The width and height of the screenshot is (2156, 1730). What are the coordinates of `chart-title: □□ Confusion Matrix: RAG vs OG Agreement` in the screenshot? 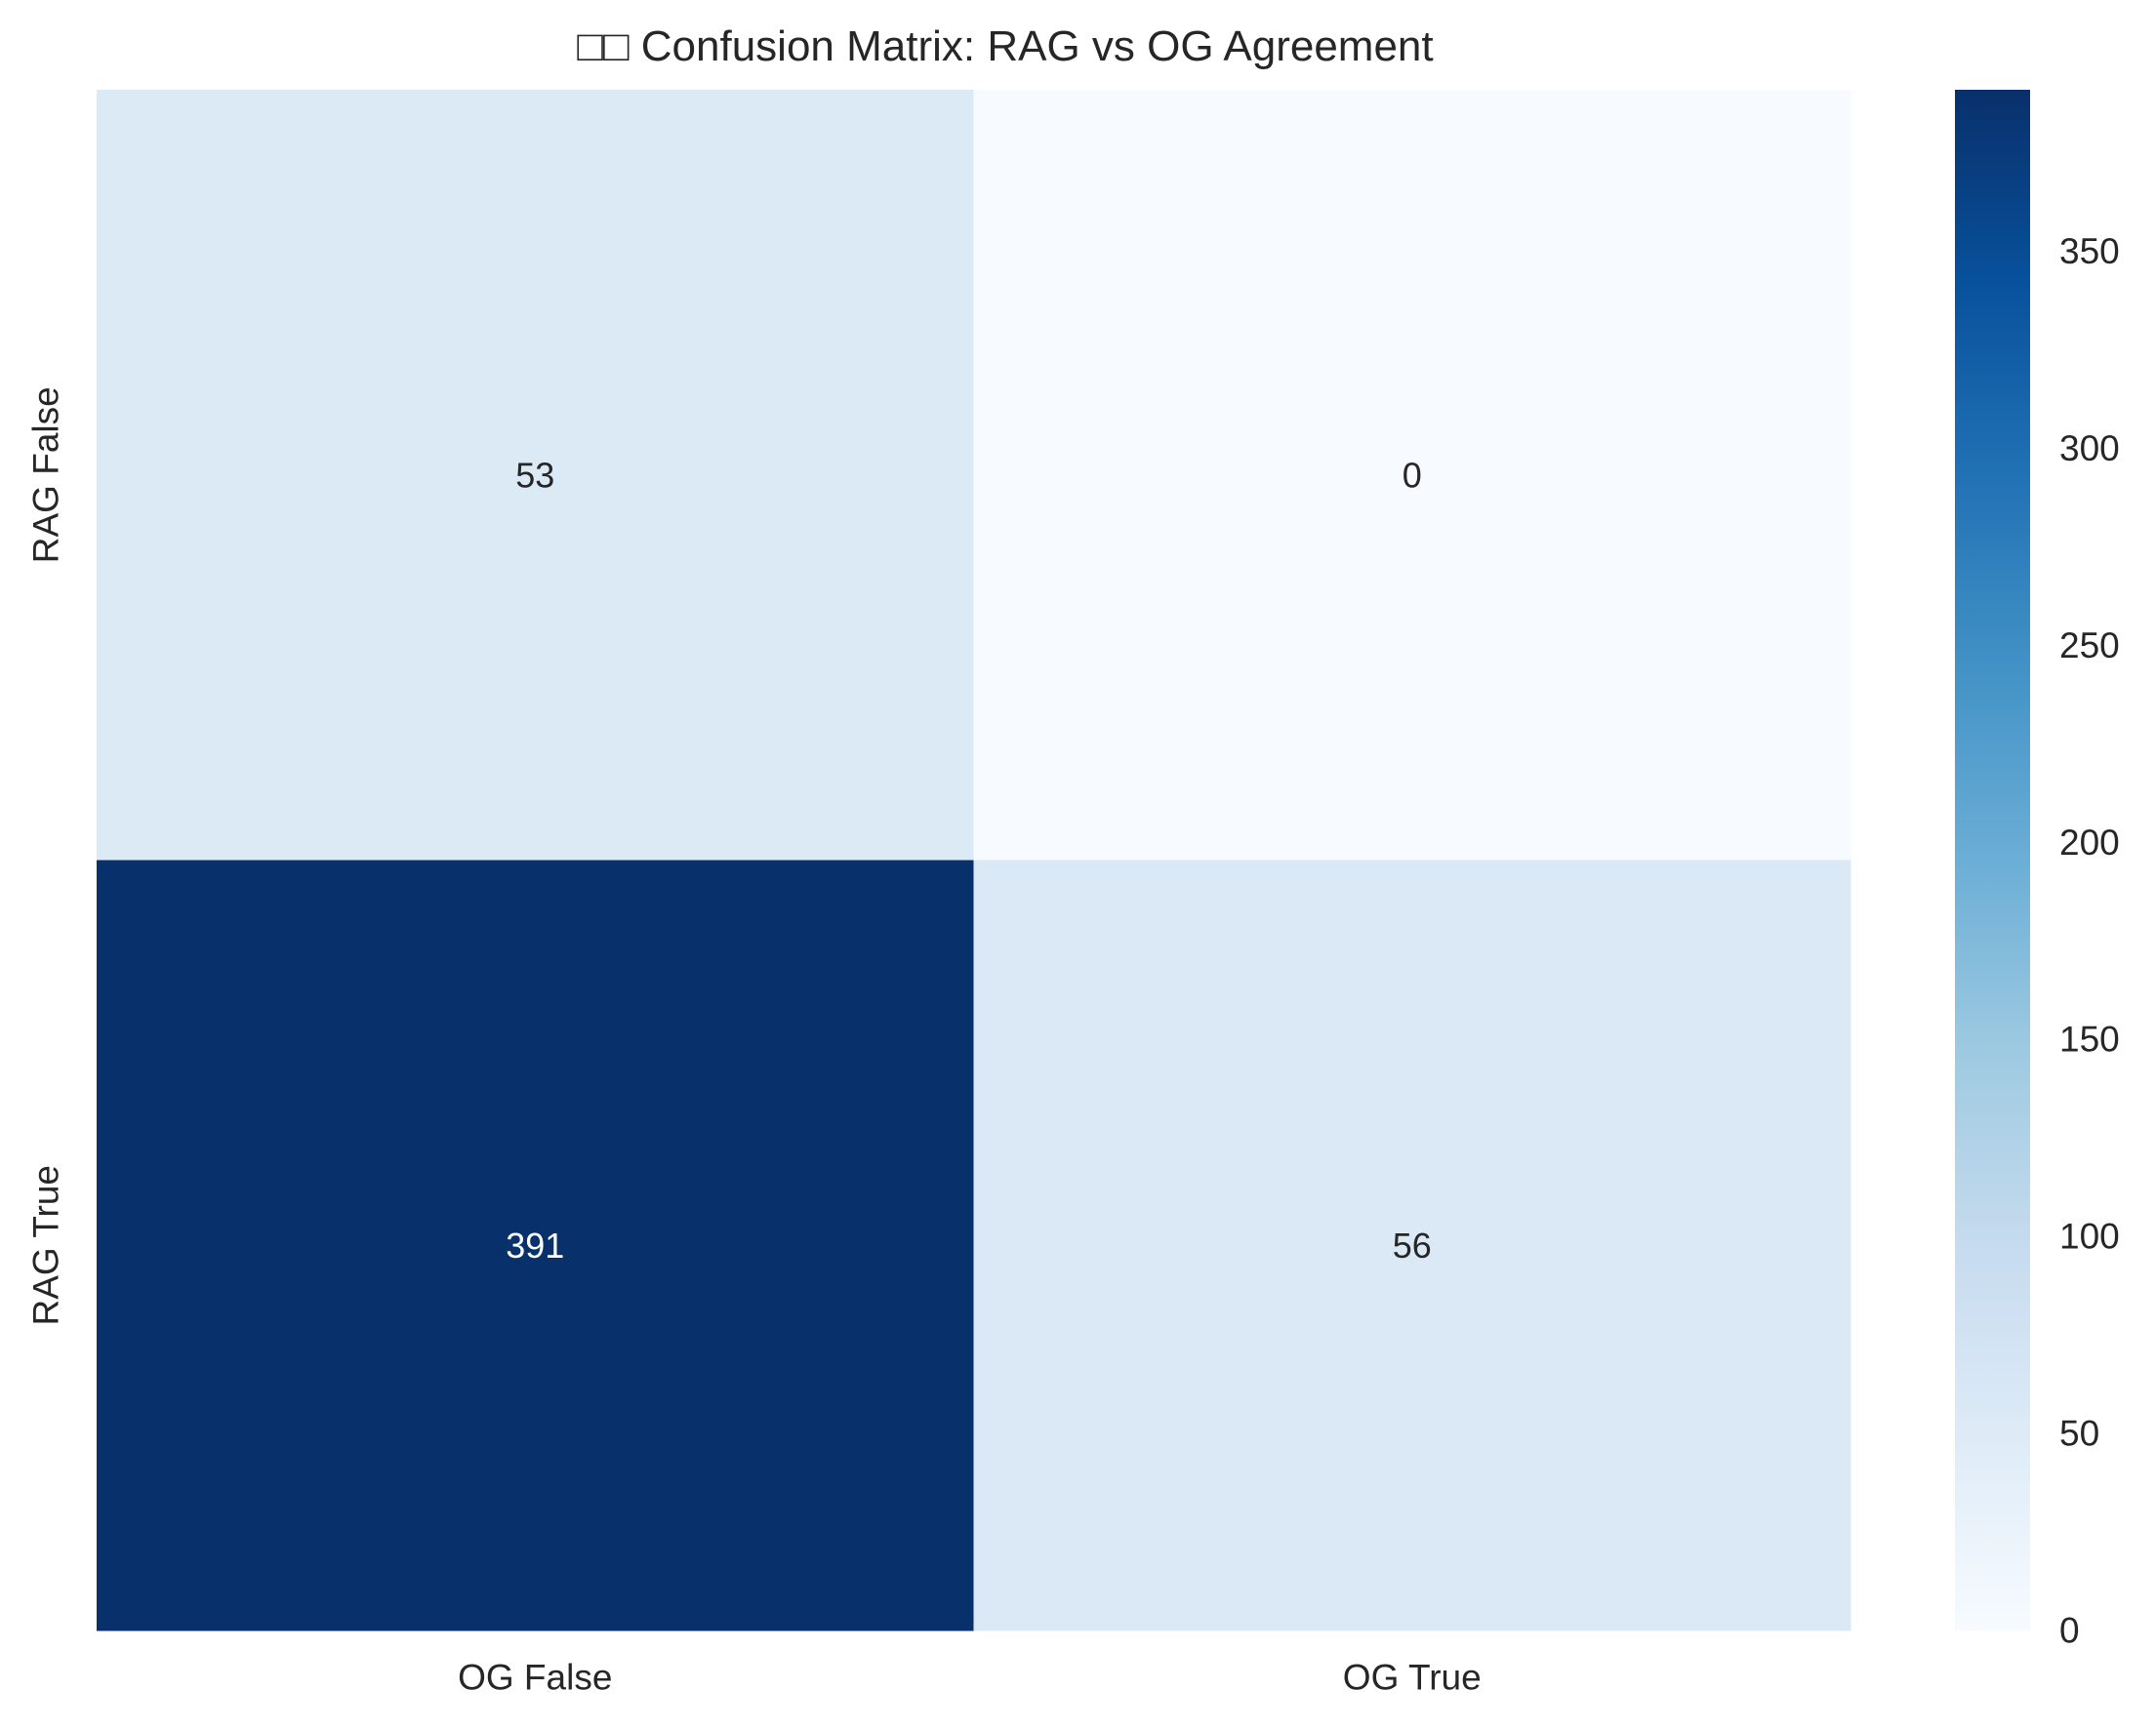 It's located at (1005, 46).